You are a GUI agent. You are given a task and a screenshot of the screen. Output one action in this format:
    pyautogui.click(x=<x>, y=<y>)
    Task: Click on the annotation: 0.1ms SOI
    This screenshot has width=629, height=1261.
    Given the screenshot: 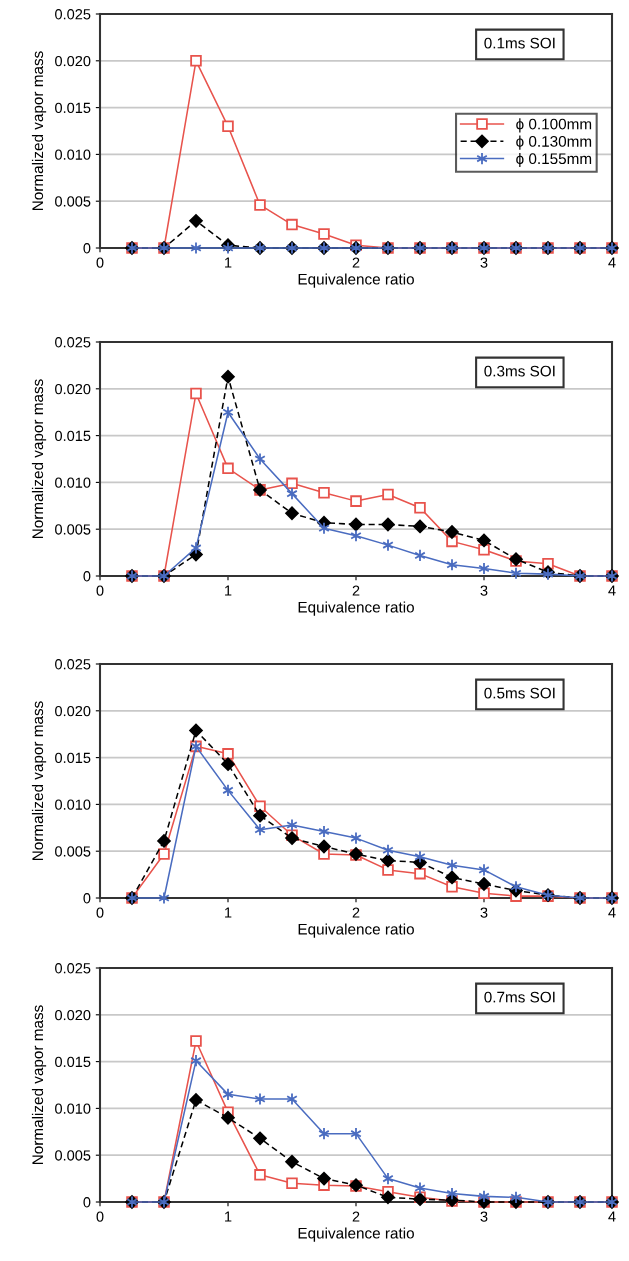 What is the action you would take?
    pyautogui.click(x=519, y=43)
    